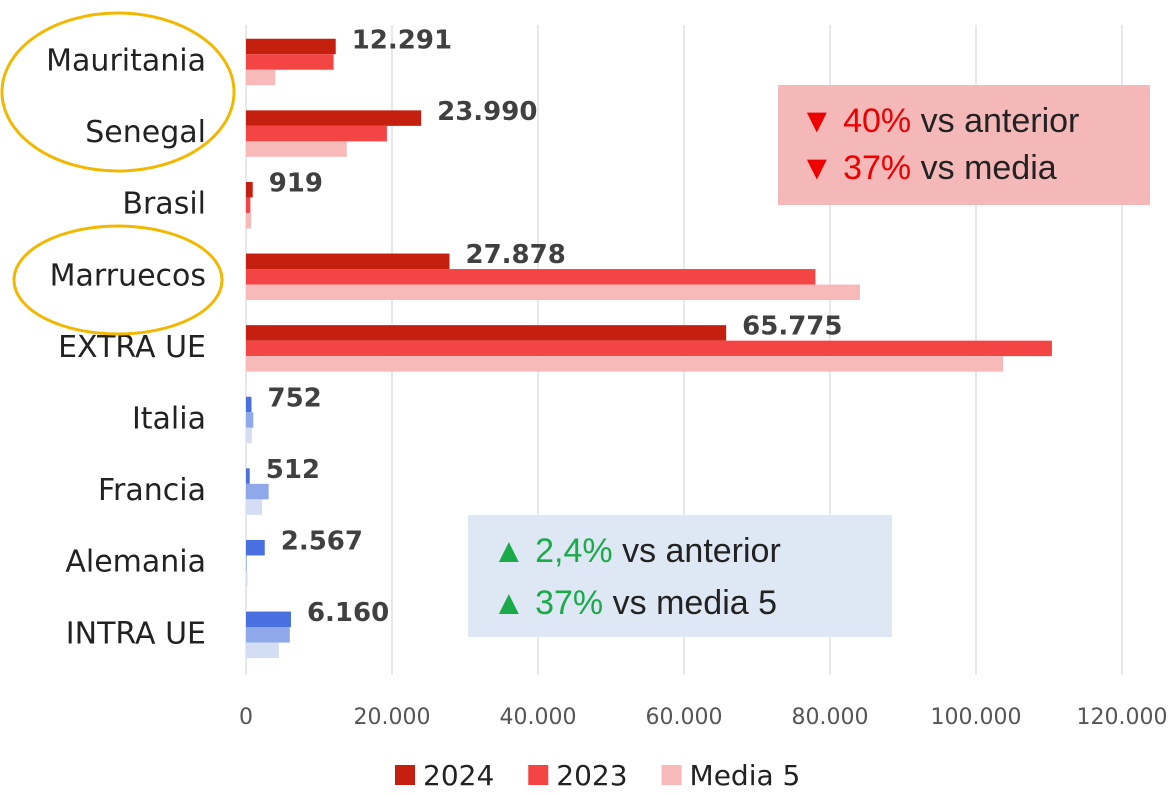 The image size is (1176, 795). Describe the element at coordinates (322, 541) in the screenshot. I see `data-label: 2.567` at that location.